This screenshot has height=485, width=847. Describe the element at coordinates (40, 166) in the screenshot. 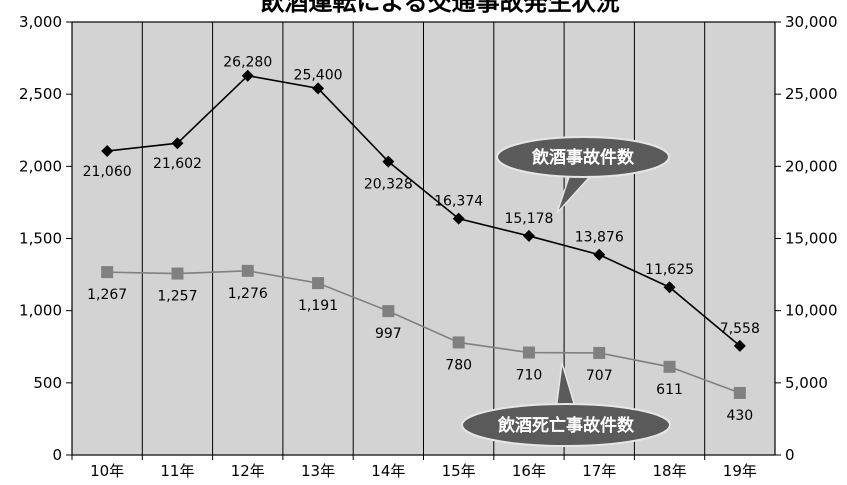

I see `y-left-tick-label: 2,000` at that location.